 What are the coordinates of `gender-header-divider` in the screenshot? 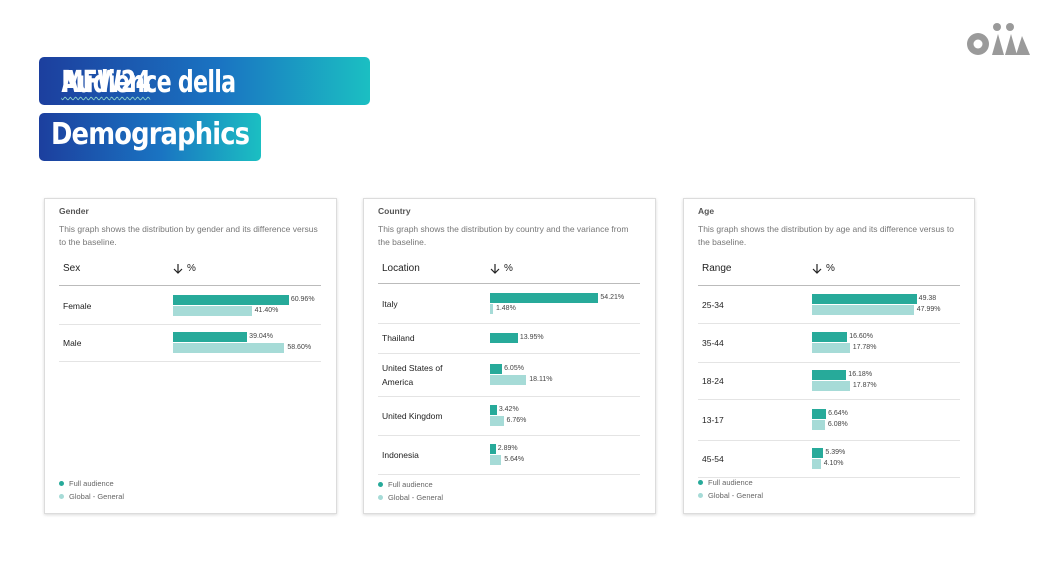 It's located at (190, 285).